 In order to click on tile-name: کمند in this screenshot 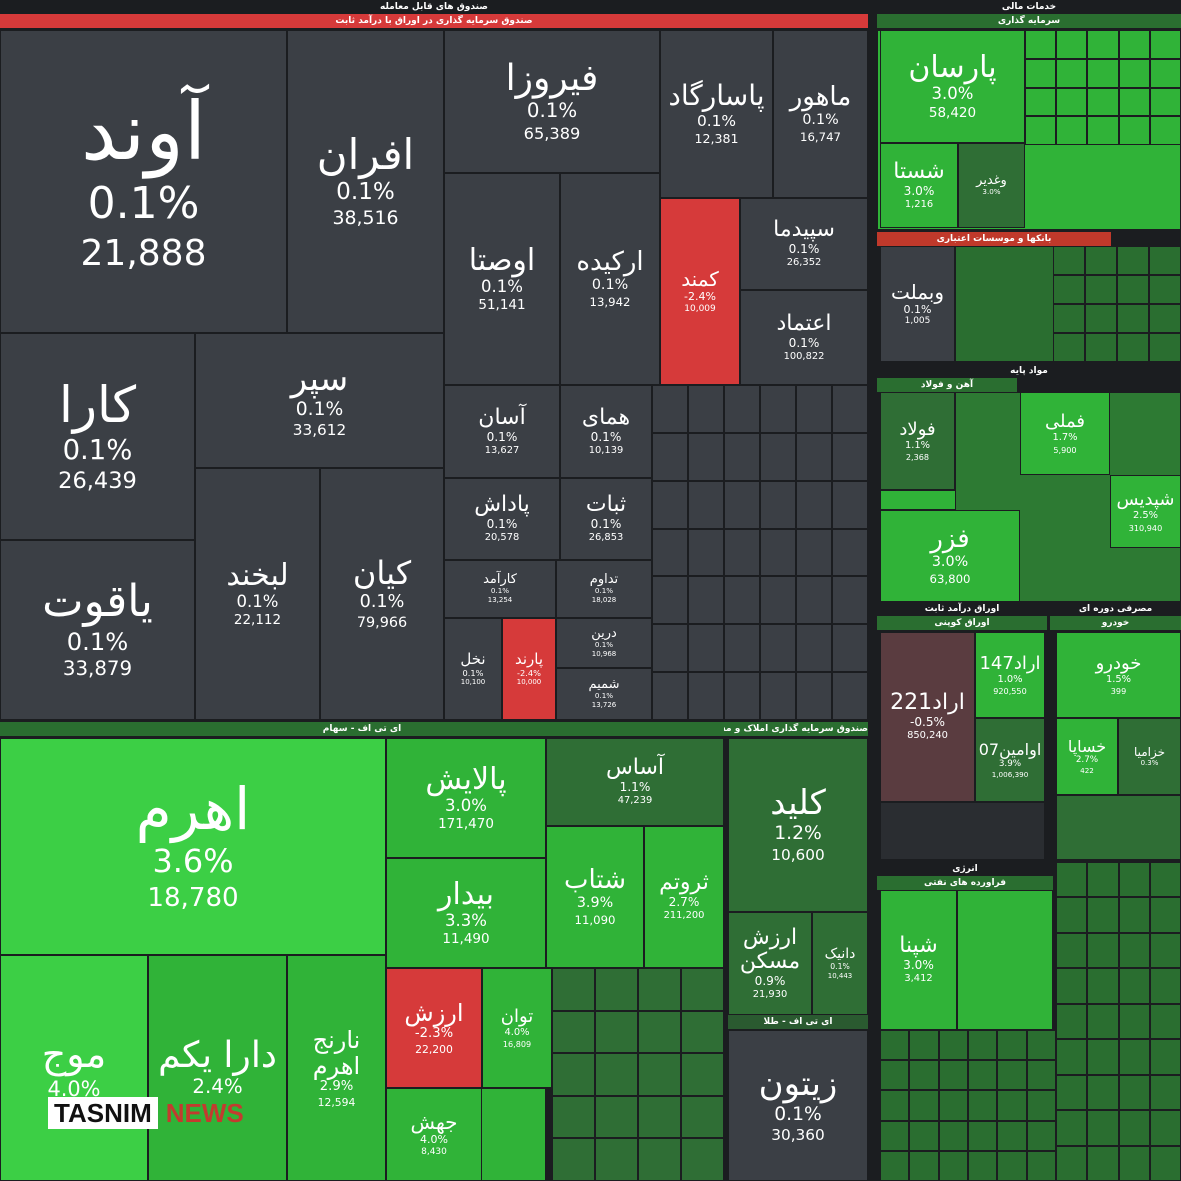, I will do `click(700, 279)`.